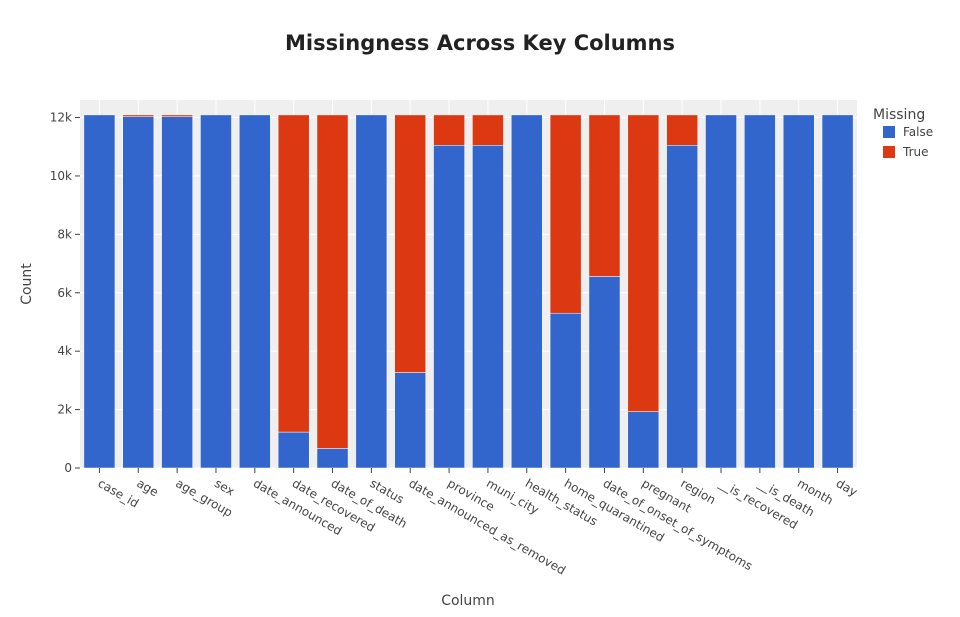 This screenshot has height=617, width=960. I want to click on y-tick-label: 8k, so click(64, 234).